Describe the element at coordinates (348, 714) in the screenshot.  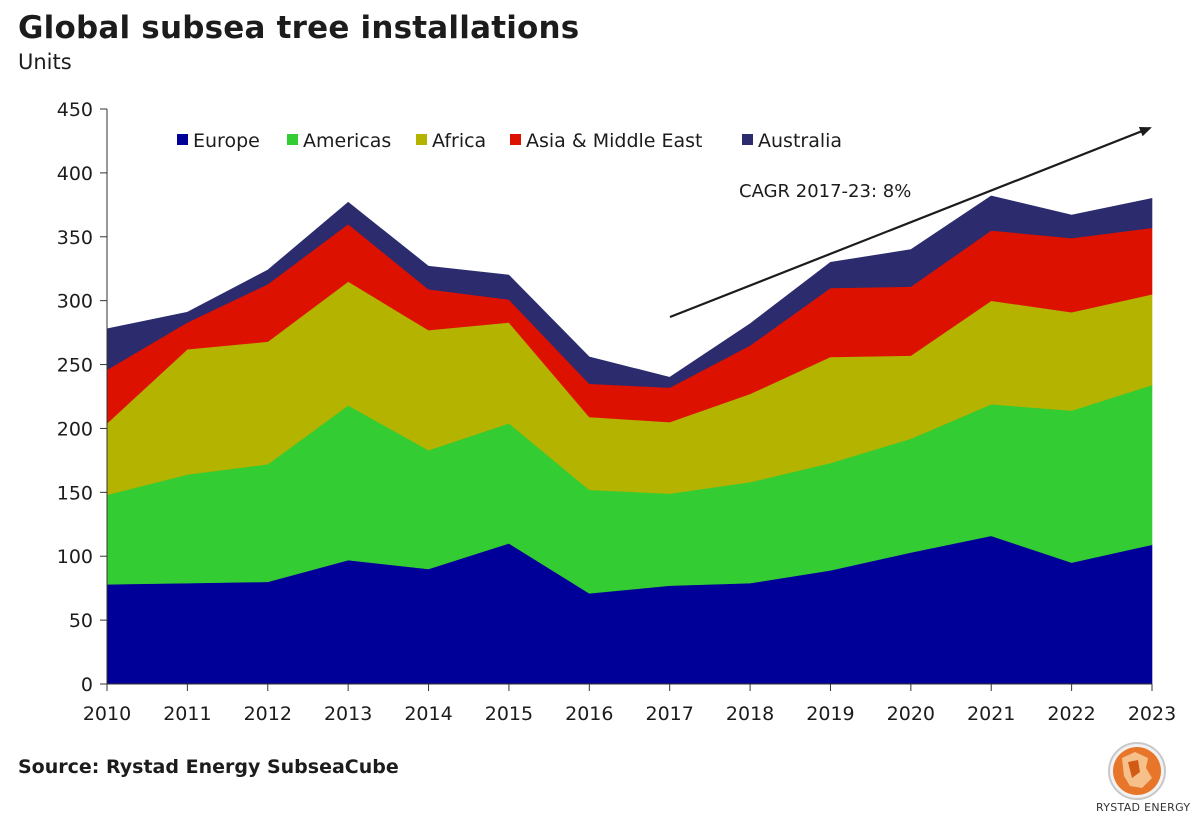
I see `x-tick-label: 2013` at that location.